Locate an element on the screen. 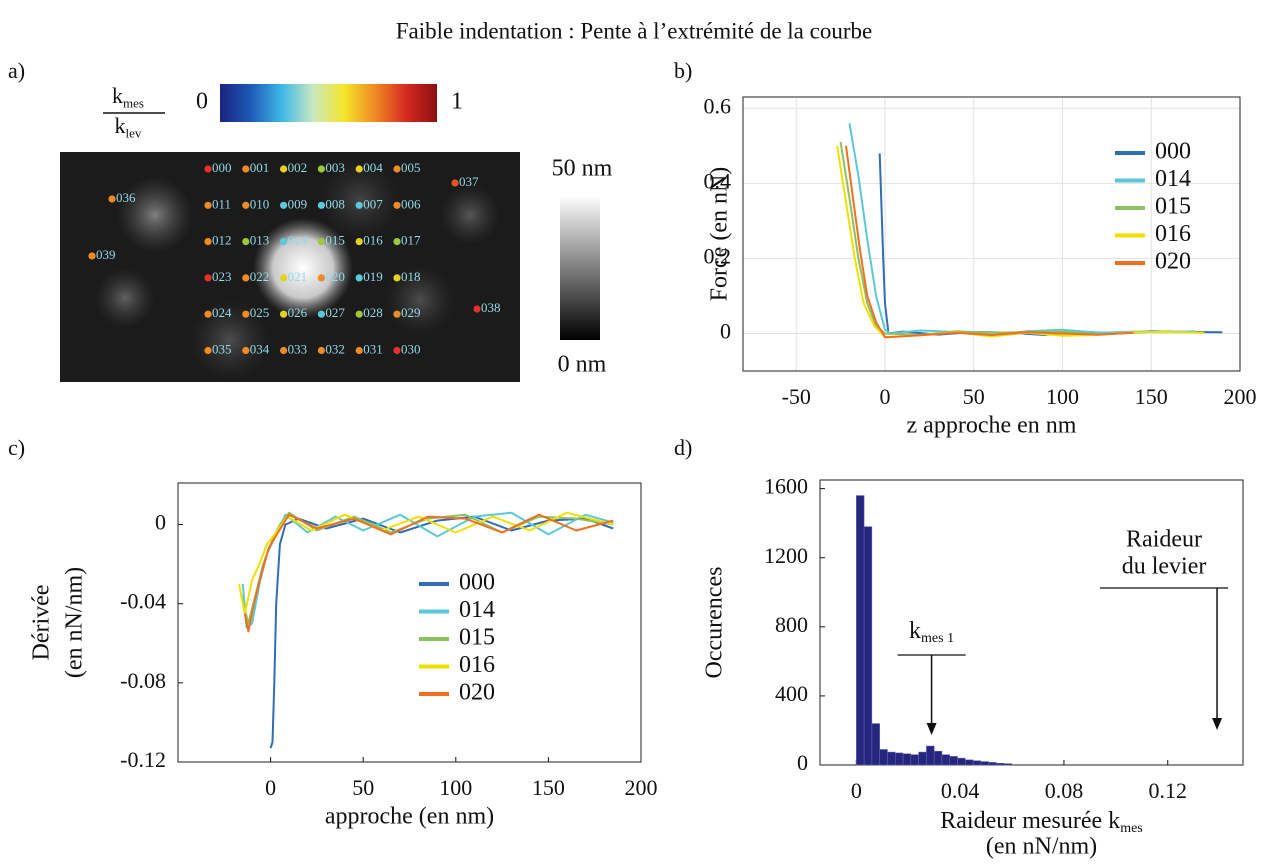 The height and width of the screenshot is (867, 1268). point-label: 037 is located at coordinates (469, 181).